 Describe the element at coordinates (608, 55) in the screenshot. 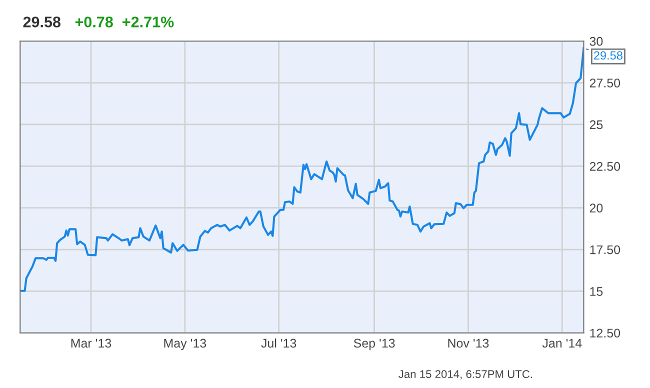

I see `annotation: 29.58` at that location.